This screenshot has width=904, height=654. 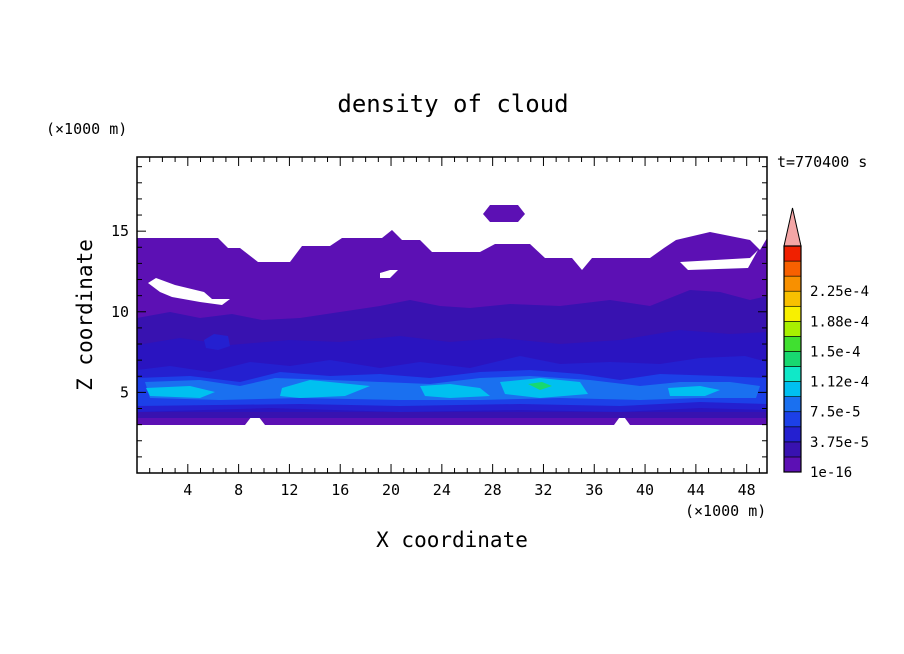 What do you see at coordinates (835, 352) in the screenshot?
I see `colorbar-label: 1.5e-4` at bounding box center [835, 352].